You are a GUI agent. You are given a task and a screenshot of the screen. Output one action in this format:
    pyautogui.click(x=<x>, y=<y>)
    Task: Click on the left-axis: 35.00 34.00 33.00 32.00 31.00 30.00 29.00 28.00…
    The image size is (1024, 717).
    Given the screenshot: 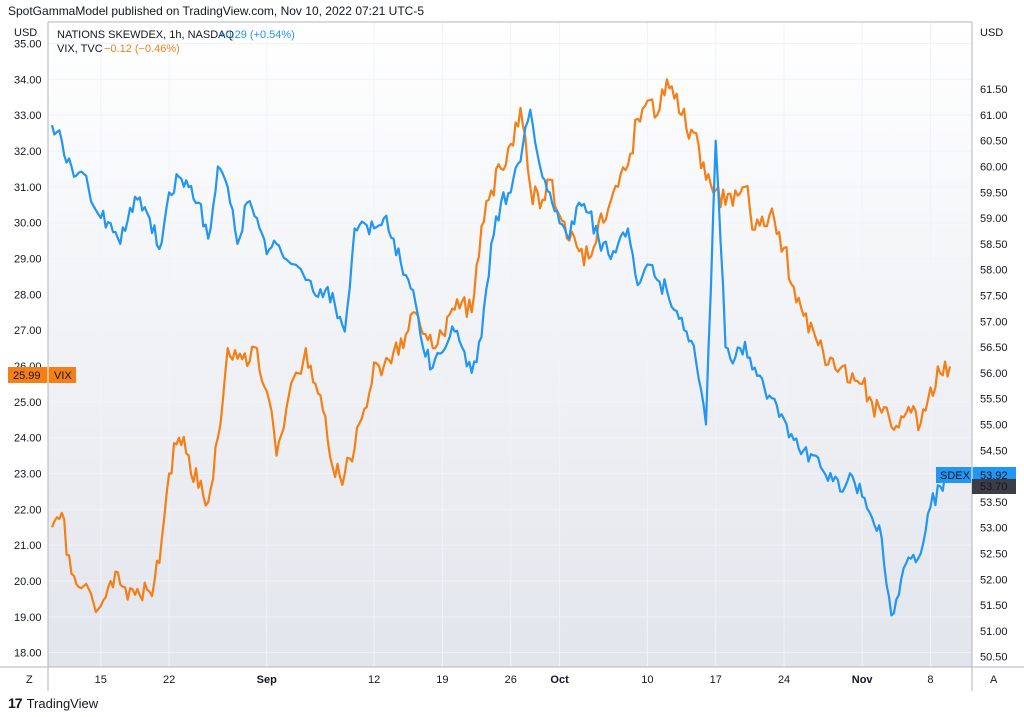 What is the action you would take?
    pyautogui.click(x=28, y=349)
    